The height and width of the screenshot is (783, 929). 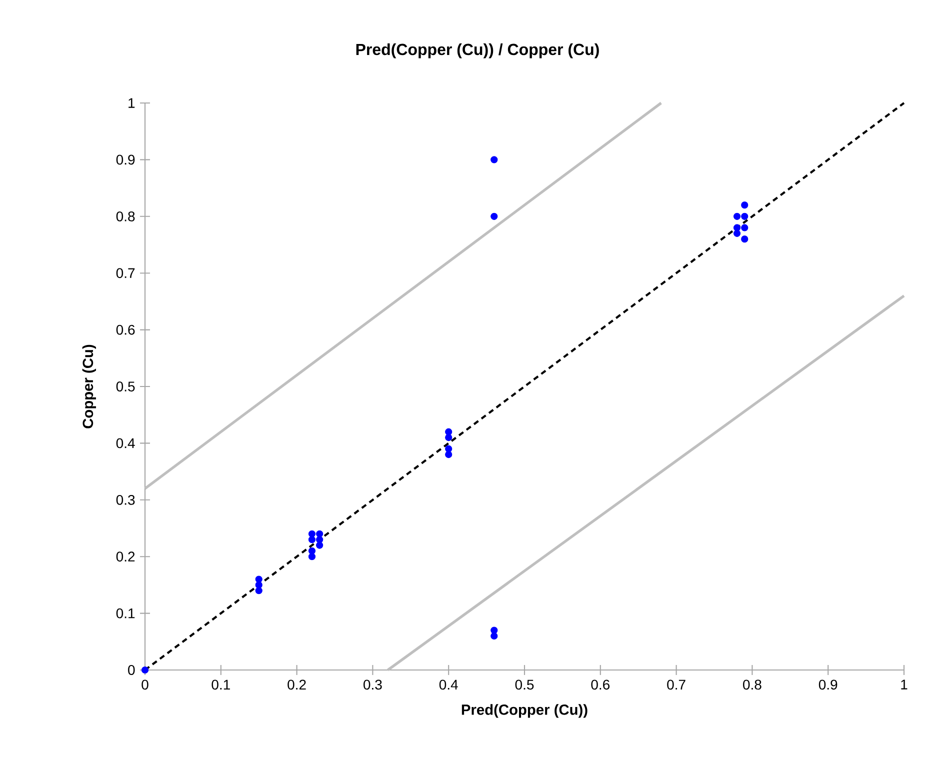 What do you see at coordinates (524, 685) in the screenshot?
I see `x-tick-label: 0.5` at bounding box center [524, 685].